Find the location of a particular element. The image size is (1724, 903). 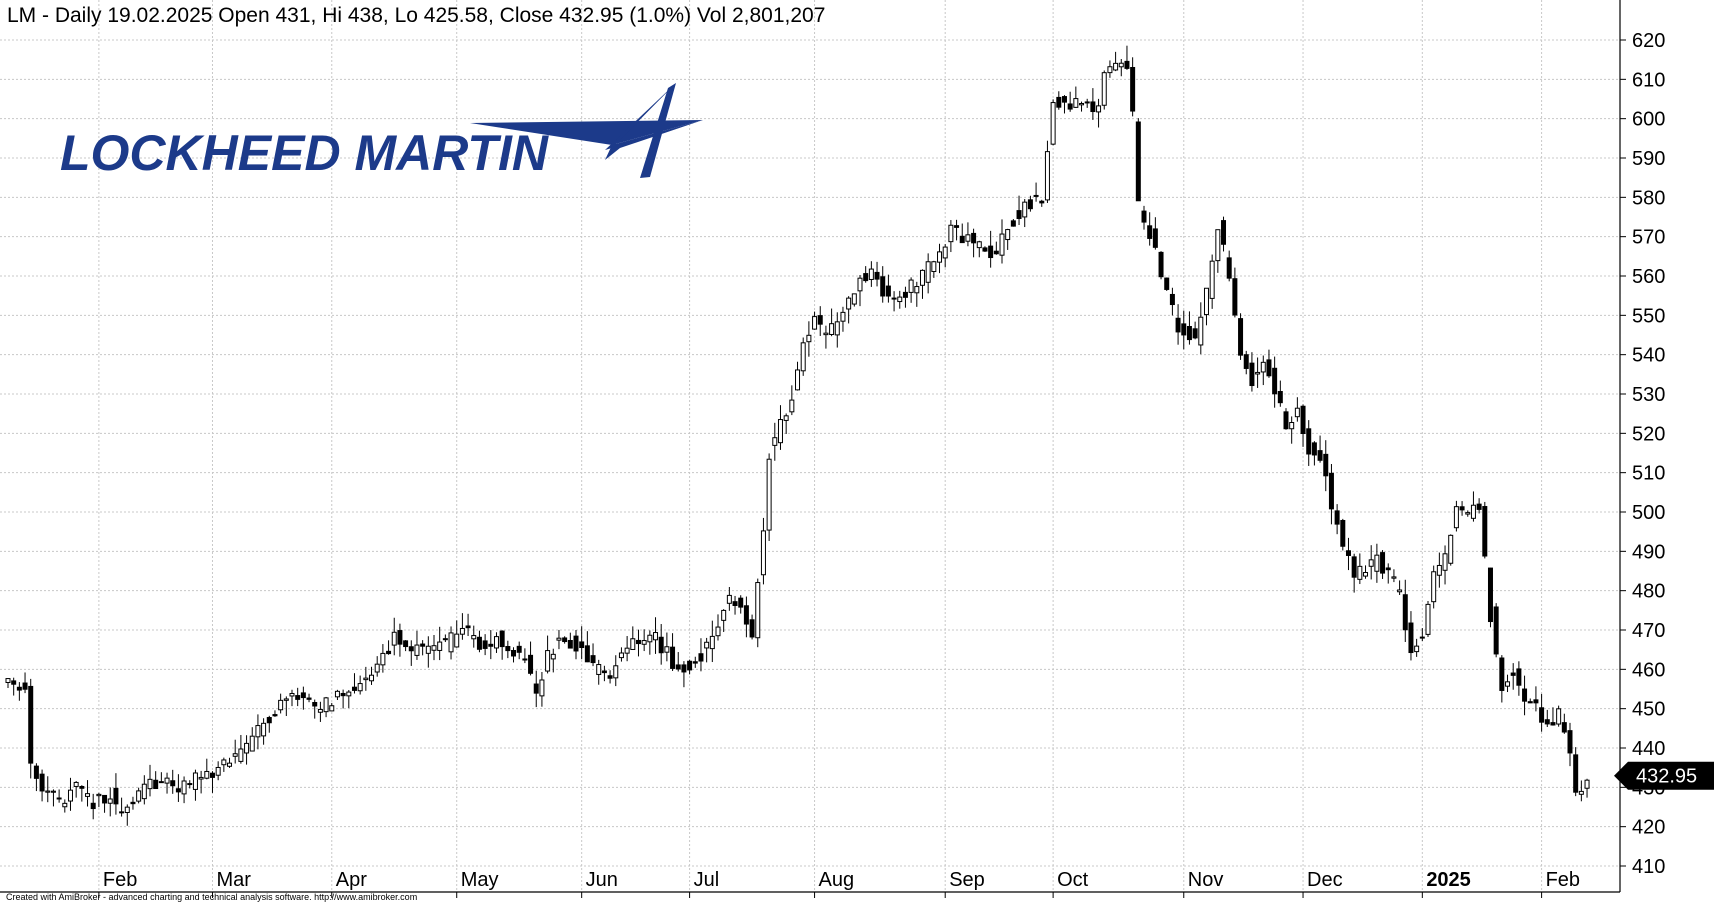

y-tick-label: 550 is located at coordinates (1648, 316).